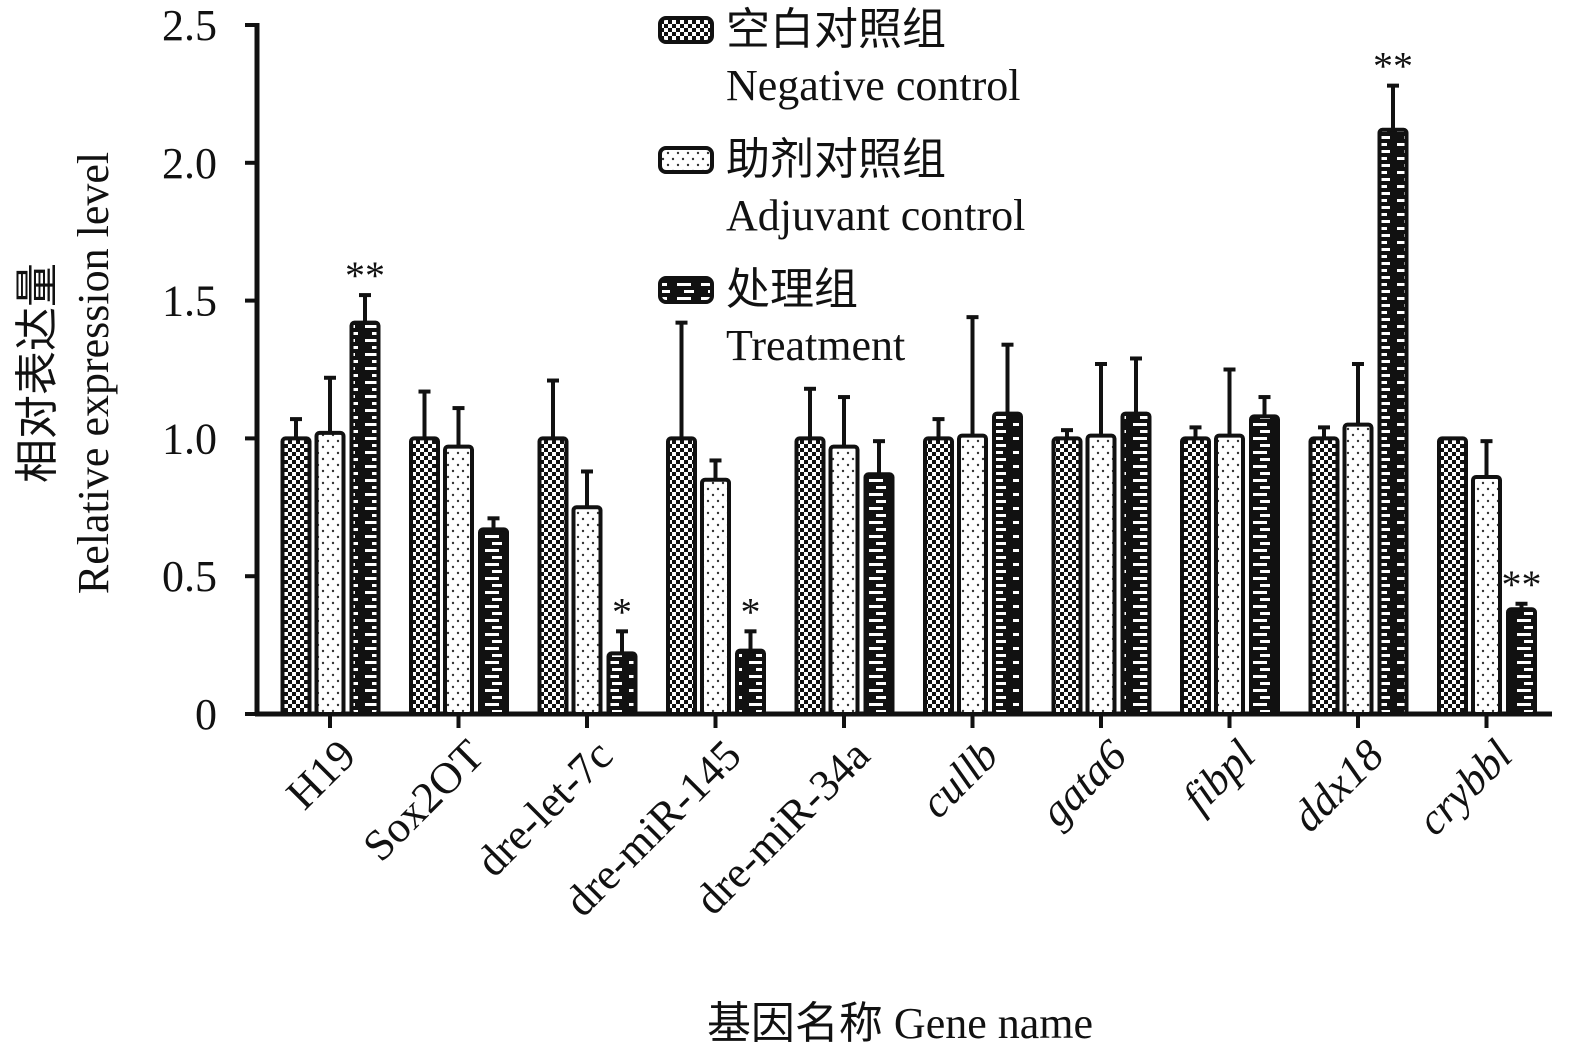 This screenshot has width=1575, height=1064. Describe the element at coordinates (1324, 576) in the screenshot. I see `bar-negative-control-ddx18` at that location.